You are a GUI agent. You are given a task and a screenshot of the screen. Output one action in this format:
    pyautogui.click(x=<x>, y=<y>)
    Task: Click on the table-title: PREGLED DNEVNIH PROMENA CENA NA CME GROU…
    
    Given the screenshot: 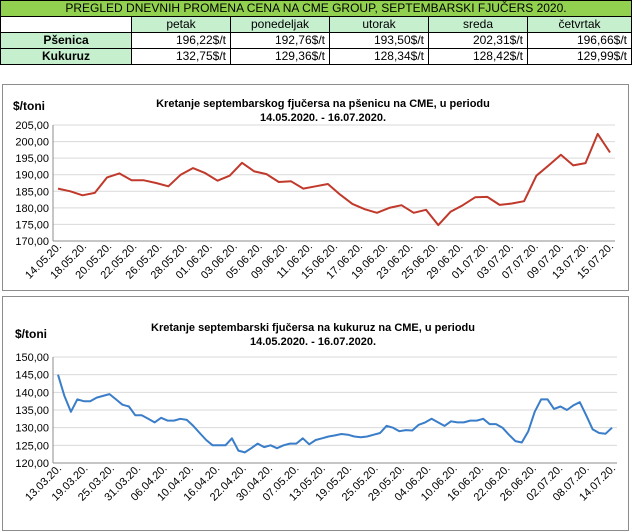 What is the action you would take?
    pyautogui.click(x=316, y=8)
    